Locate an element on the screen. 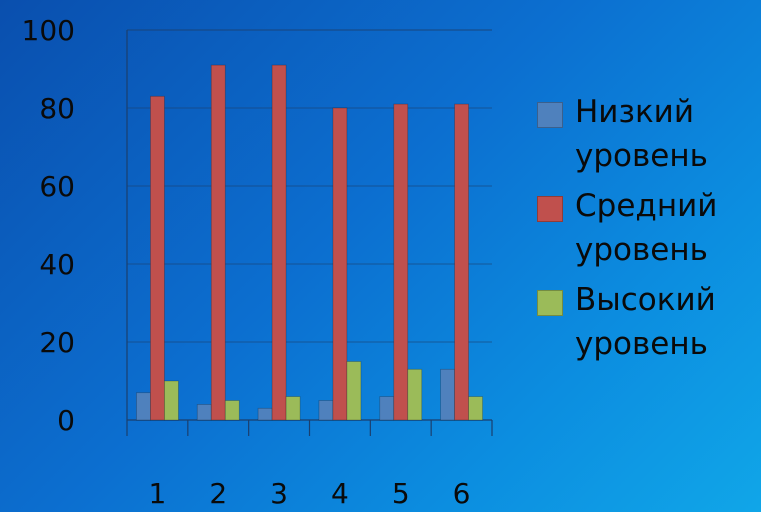 This screenshot has height=512, width=761. x-tick-label: 4 is located at coordinates (340, 493).